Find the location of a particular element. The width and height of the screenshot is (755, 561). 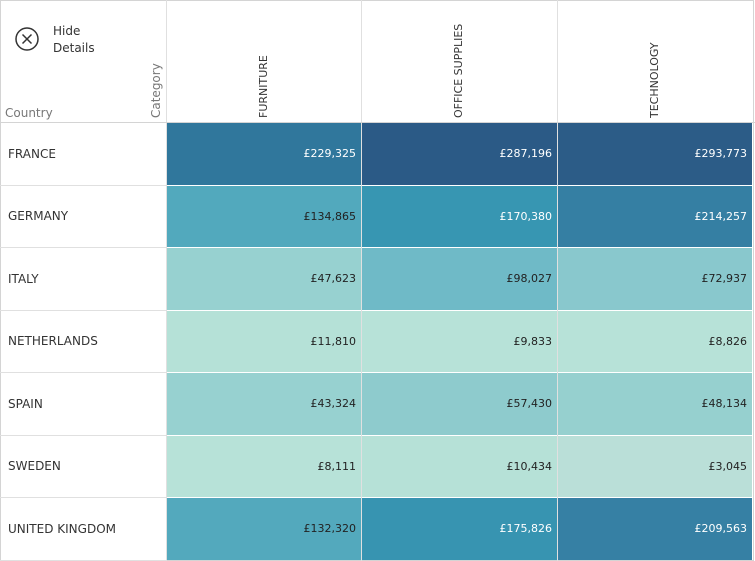

table-cell: £134,865 is located at coordinates (264, 216).